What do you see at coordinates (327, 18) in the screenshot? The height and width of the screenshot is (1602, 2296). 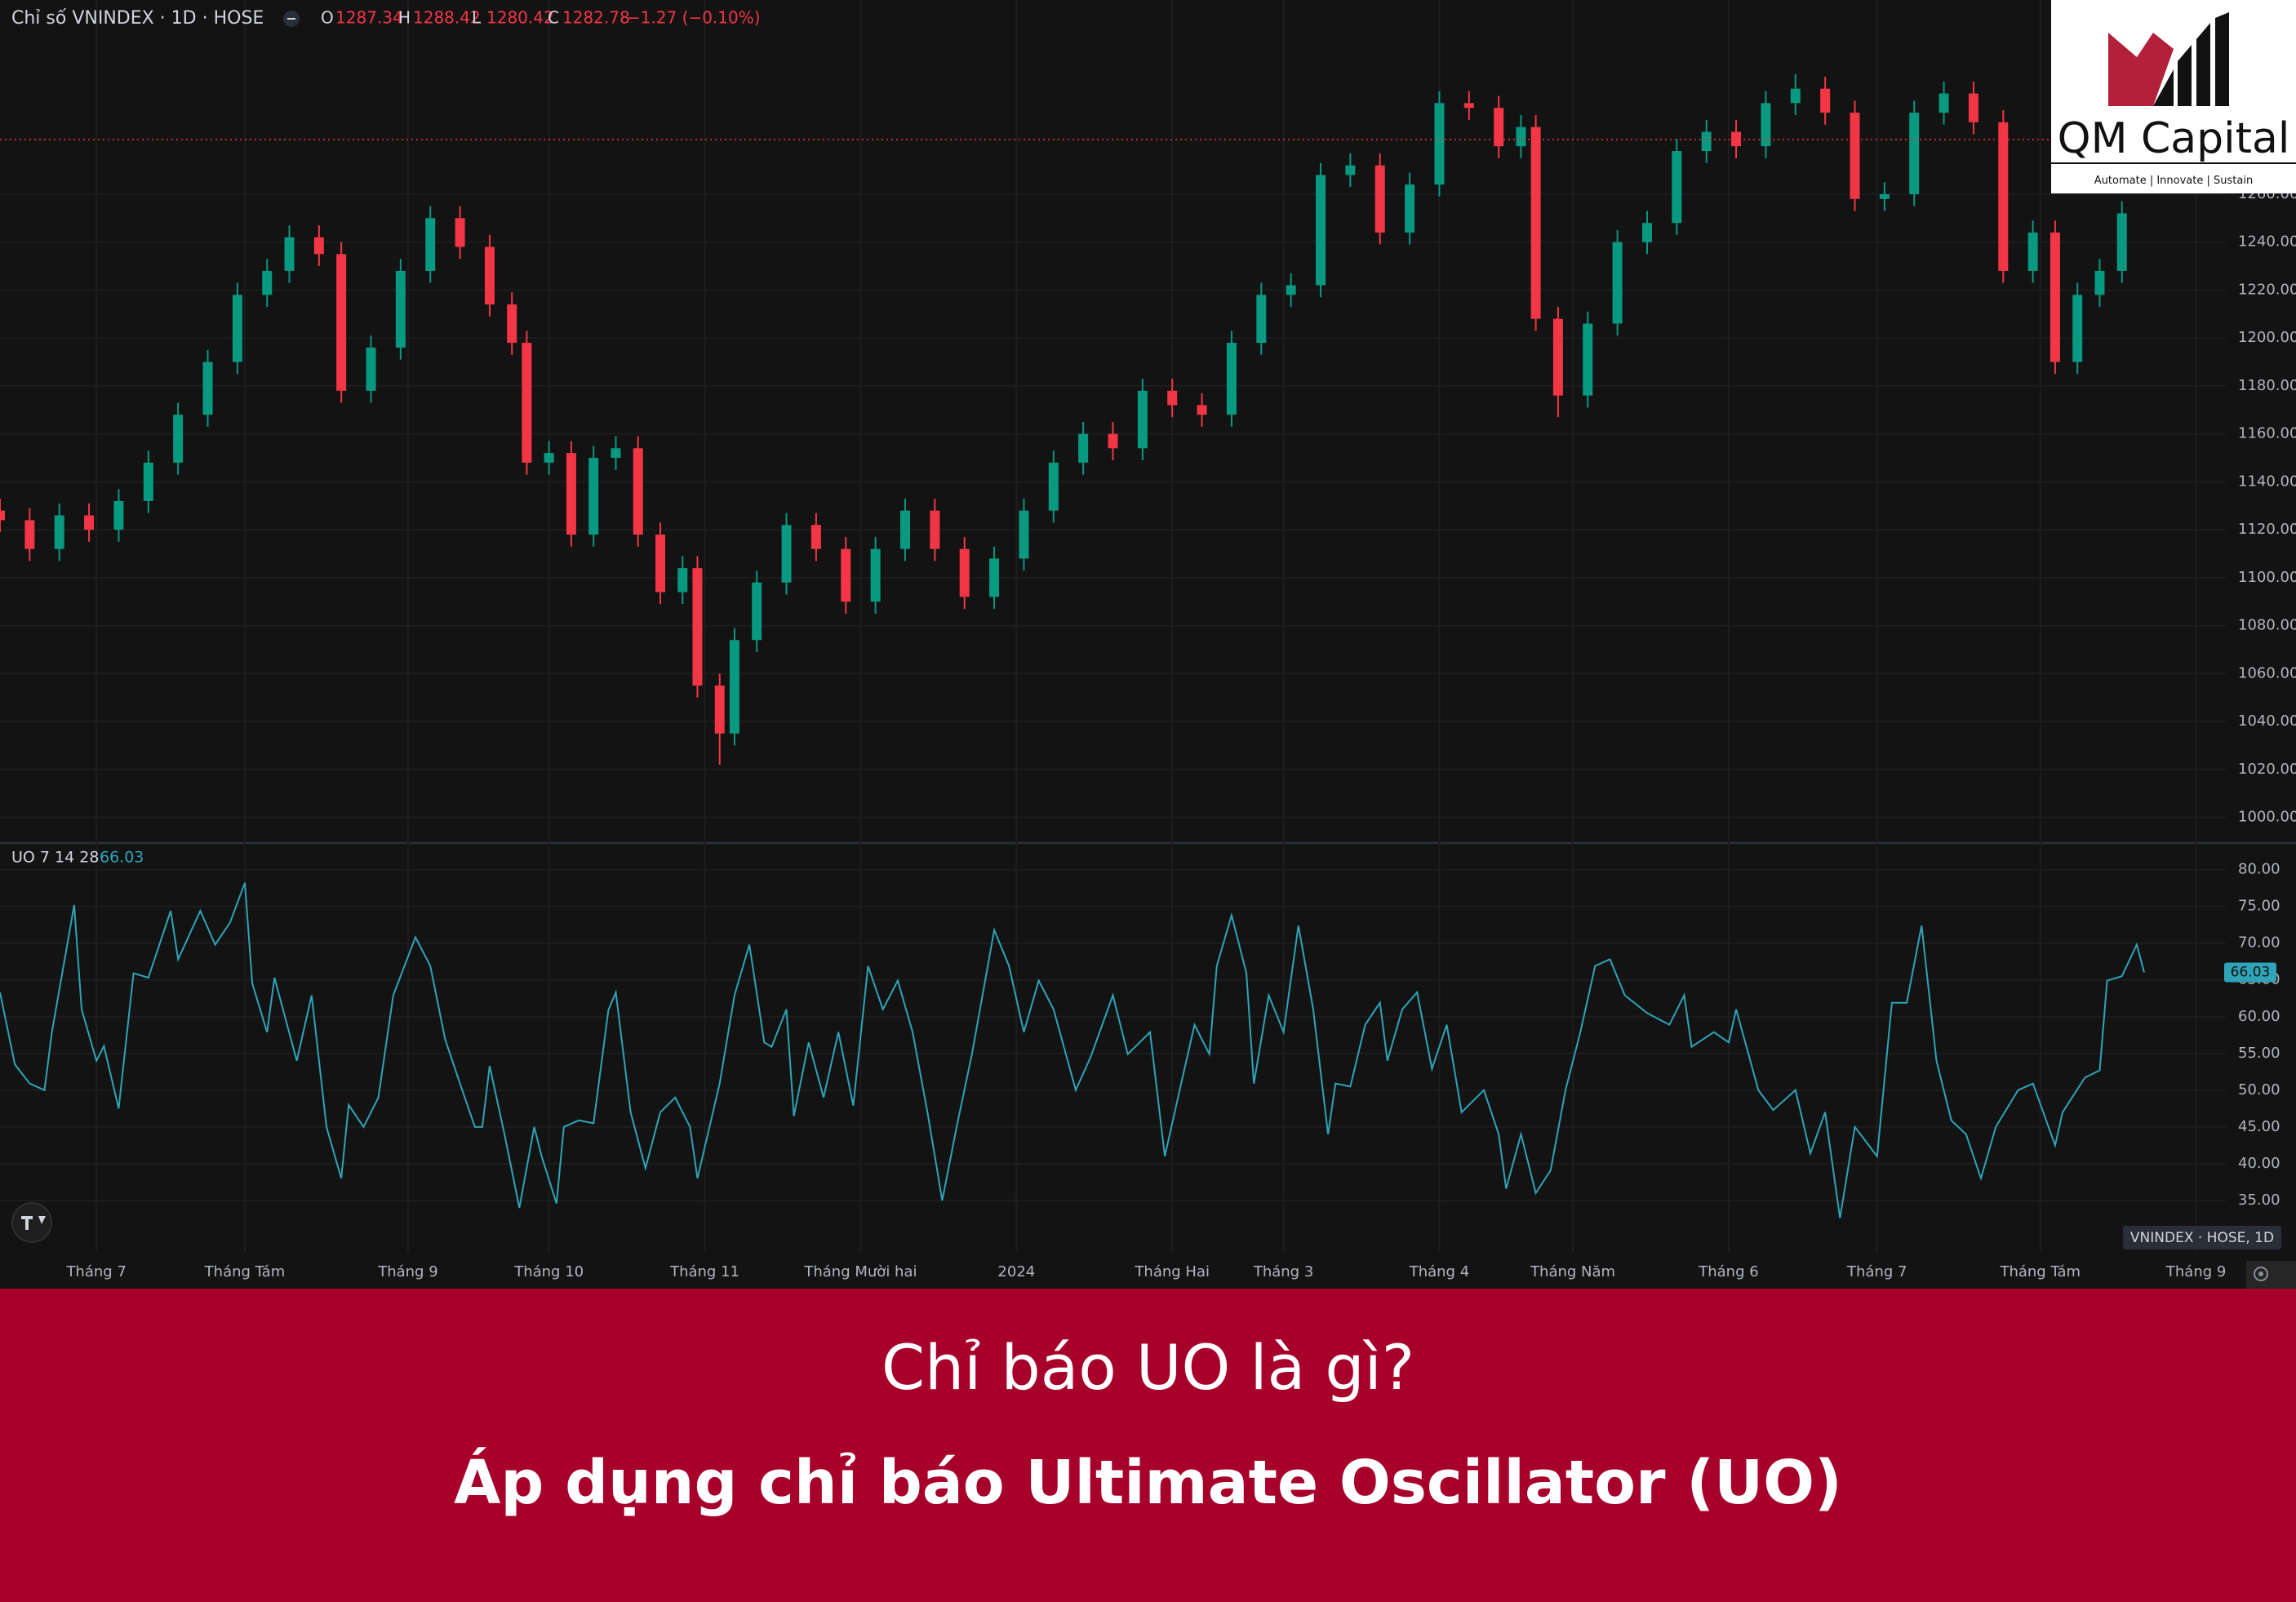 I see `ohlc-label: O` at bounding box center [327, 18].